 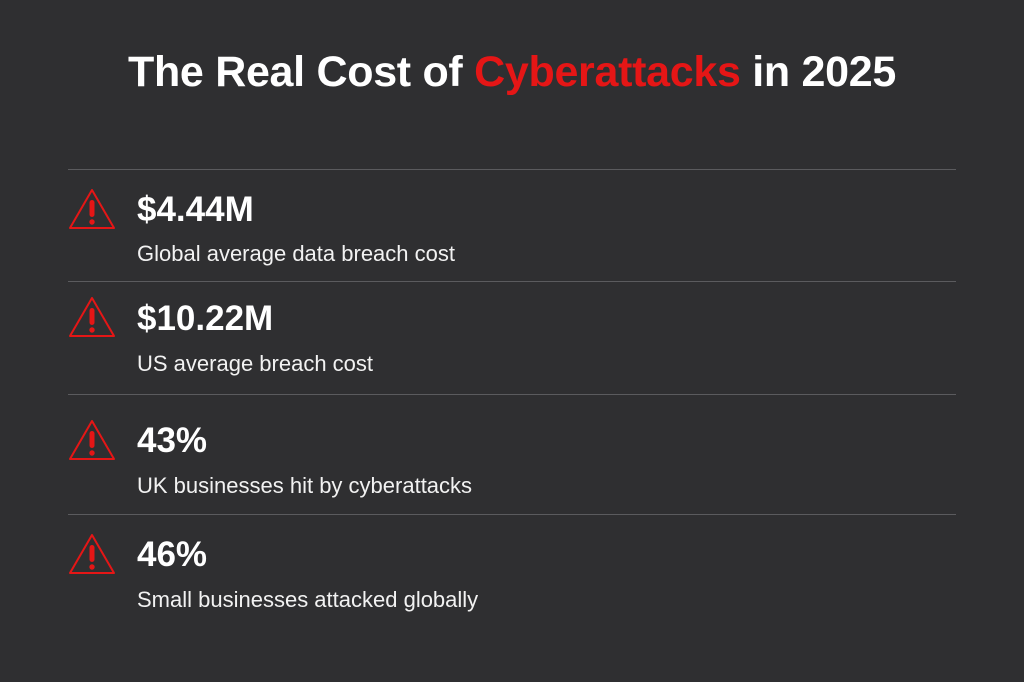 What do you see at coordinates (305, 485) in the screenshot?
I see `stat-label: UK businesses hit by cyberattacks` at bounding box center [305, 485].